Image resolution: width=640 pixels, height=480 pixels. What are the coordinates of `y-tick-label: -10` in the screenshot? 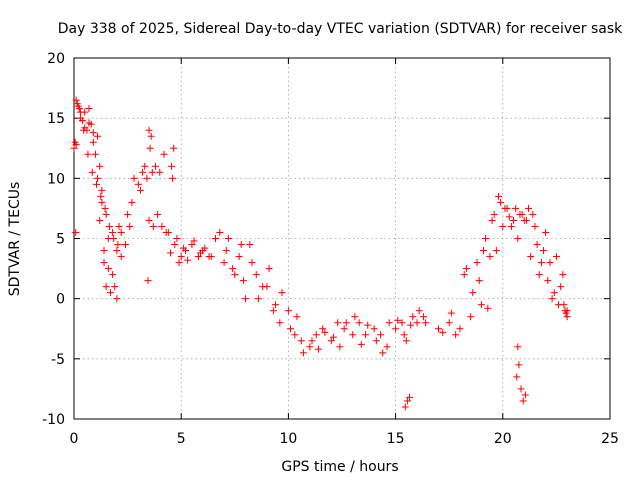 It's located at (53, 420).